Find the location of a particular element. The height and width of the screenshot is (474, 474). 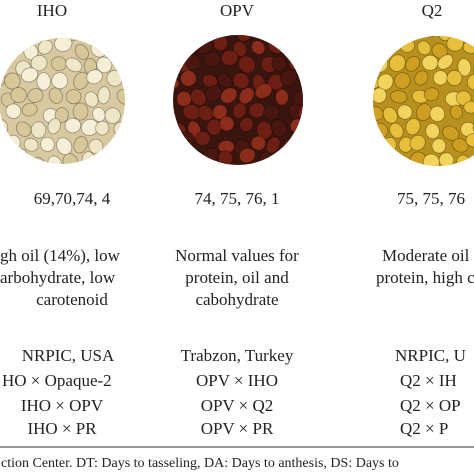

cell-text: NRPIC, USA is located at coordinates (68, 355).